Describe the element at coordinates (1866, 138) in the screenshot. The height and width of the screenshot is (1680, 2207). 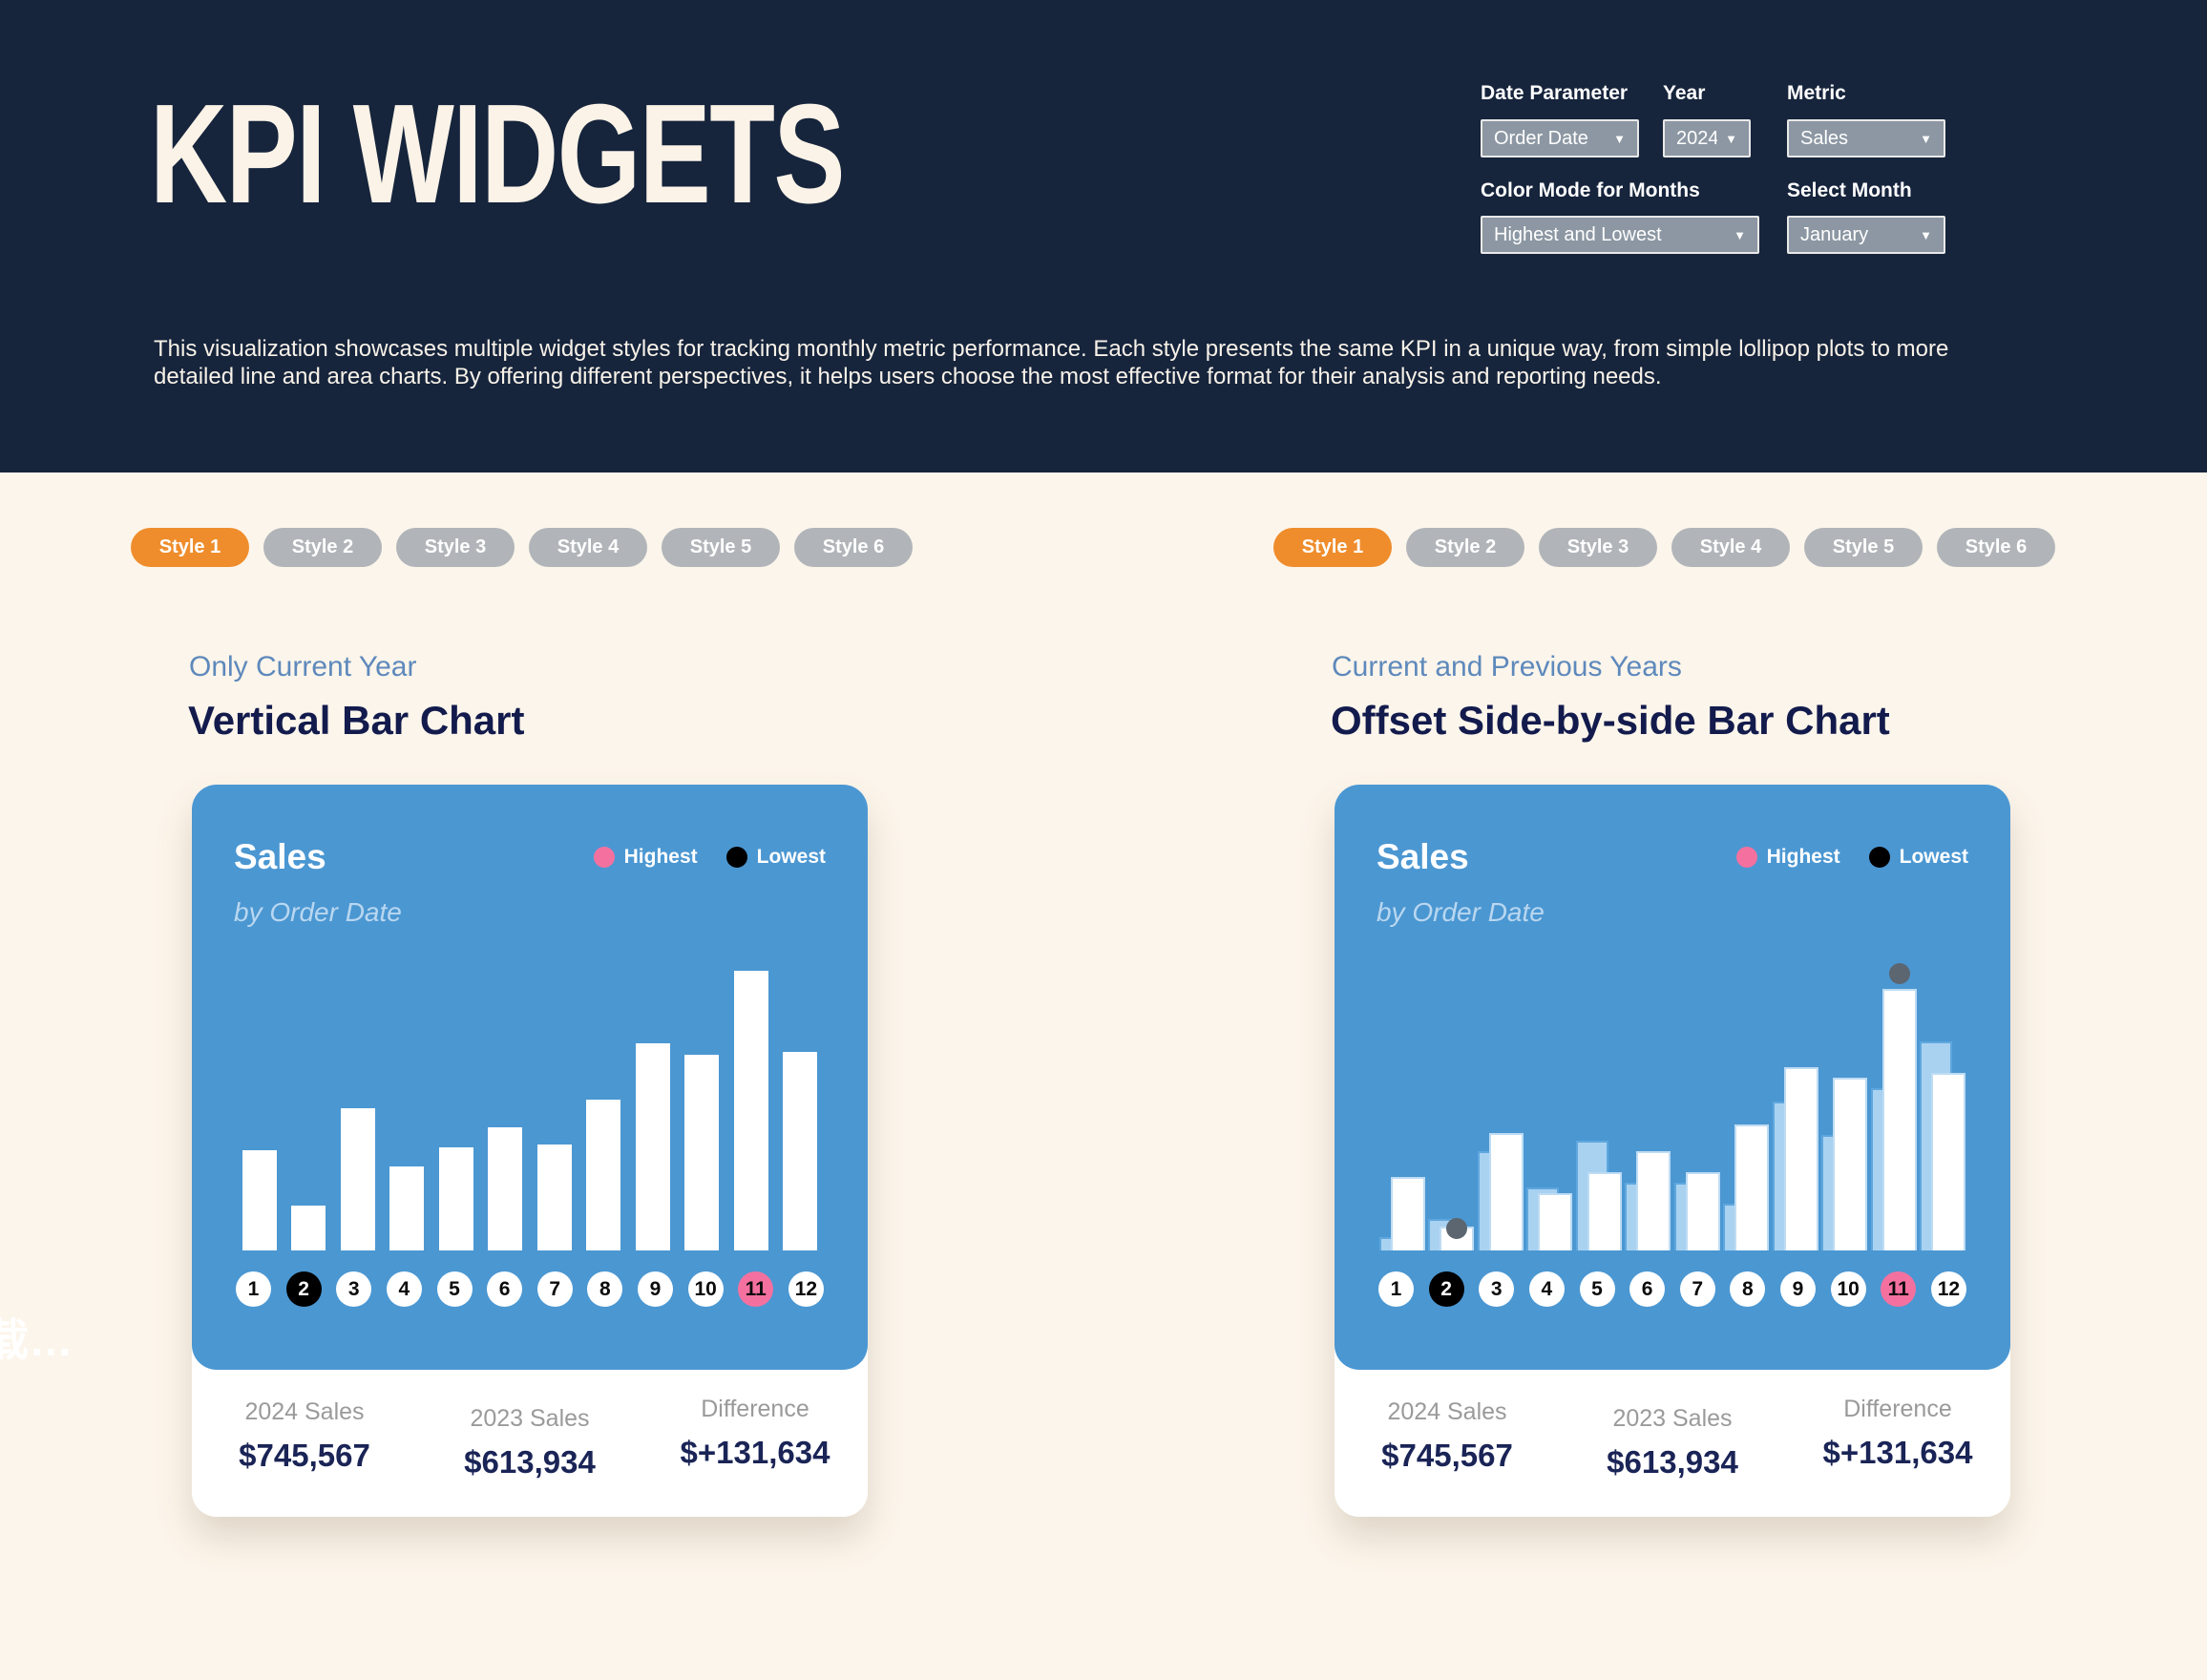
I see `metric-select: Sales ▼` at that location.